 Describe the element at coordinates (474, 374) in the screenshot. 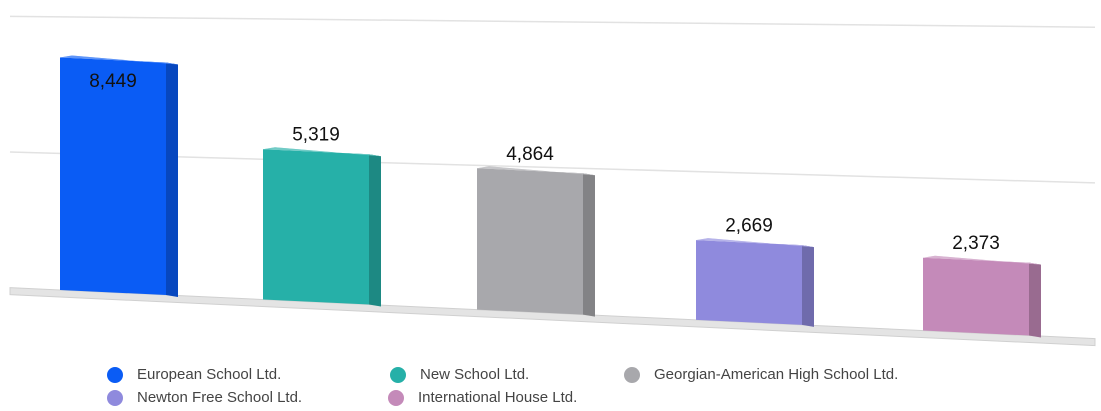

I see `legend-label: New School Ltd.` at that location.